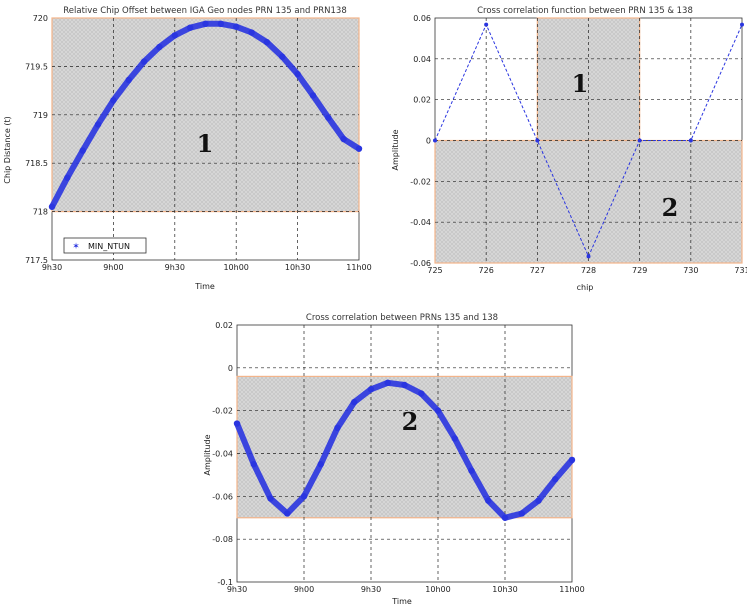  What do you see at coordinates (109, 246) in the screenshot?
I see `legend-label: MIN_NTUN` at bounding box center [109, 246].